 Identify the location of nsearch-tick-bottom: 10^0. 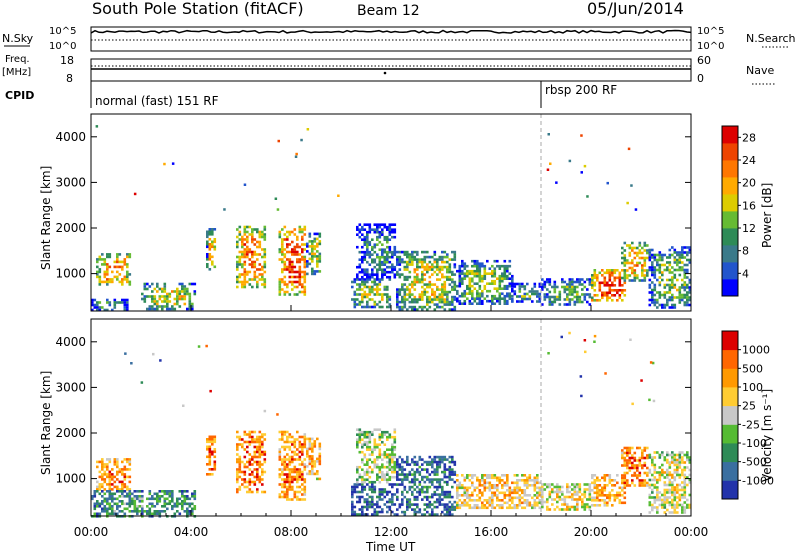
(710, 46).